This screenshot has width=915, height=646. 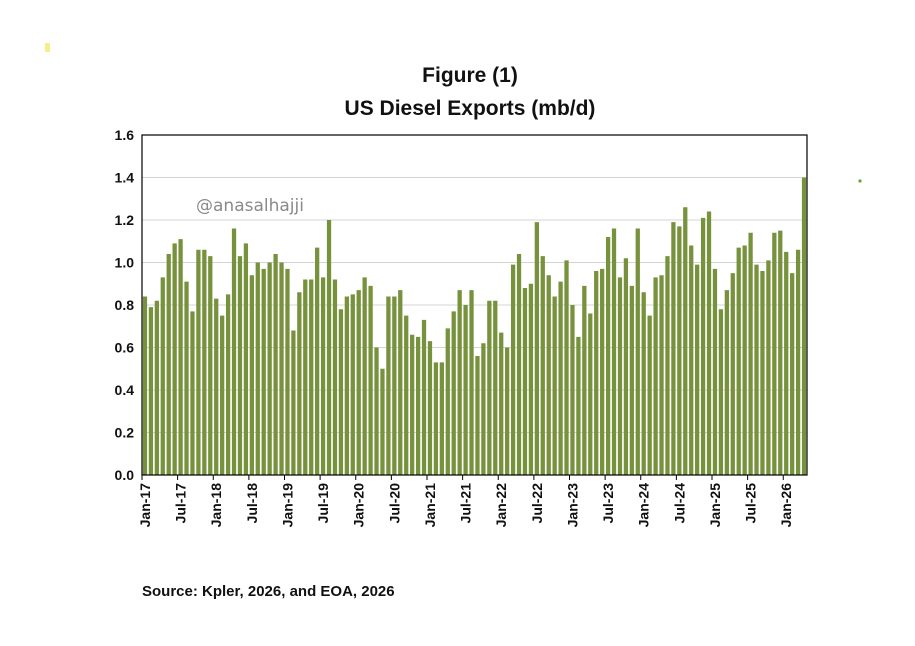 I want to click on x-tick-label: Jul-22, so click(x=537, y=503).